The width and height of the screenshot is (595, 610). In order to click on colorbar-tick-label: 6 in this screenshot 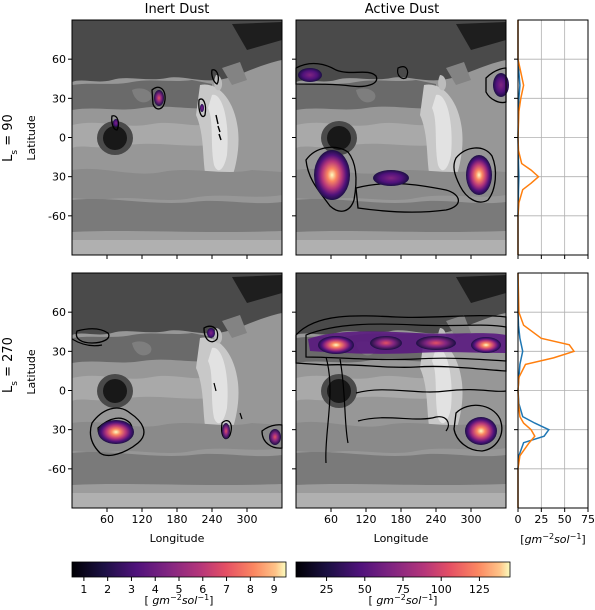, I will do `click(202, 589)`.